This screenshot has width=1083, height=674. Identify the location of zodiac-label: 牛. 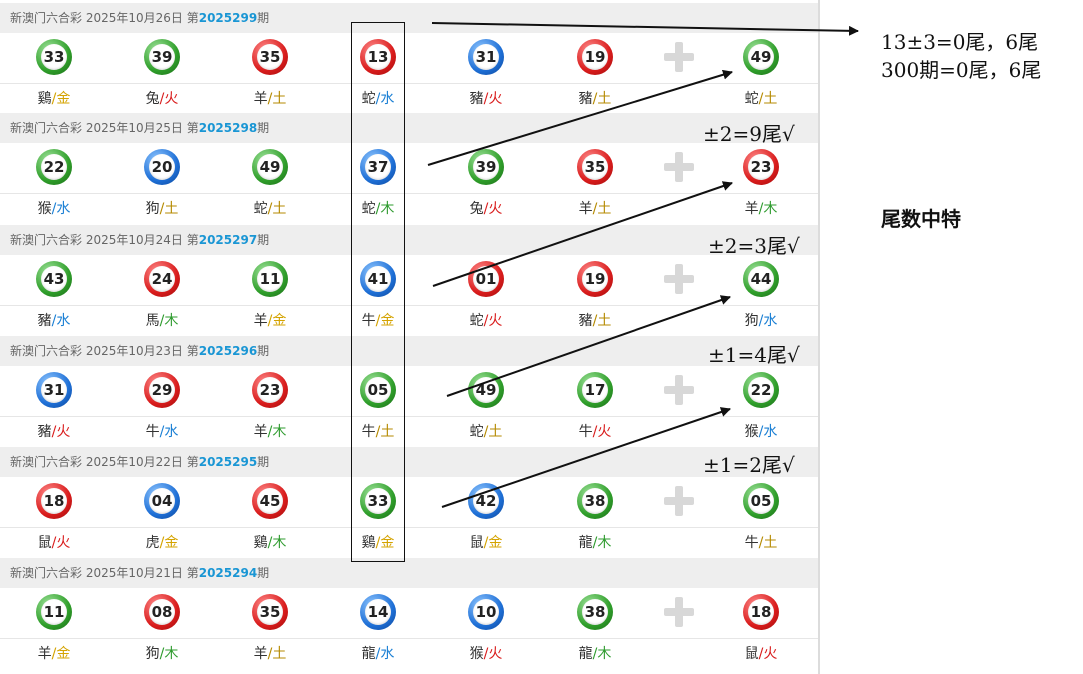
(585, 432).